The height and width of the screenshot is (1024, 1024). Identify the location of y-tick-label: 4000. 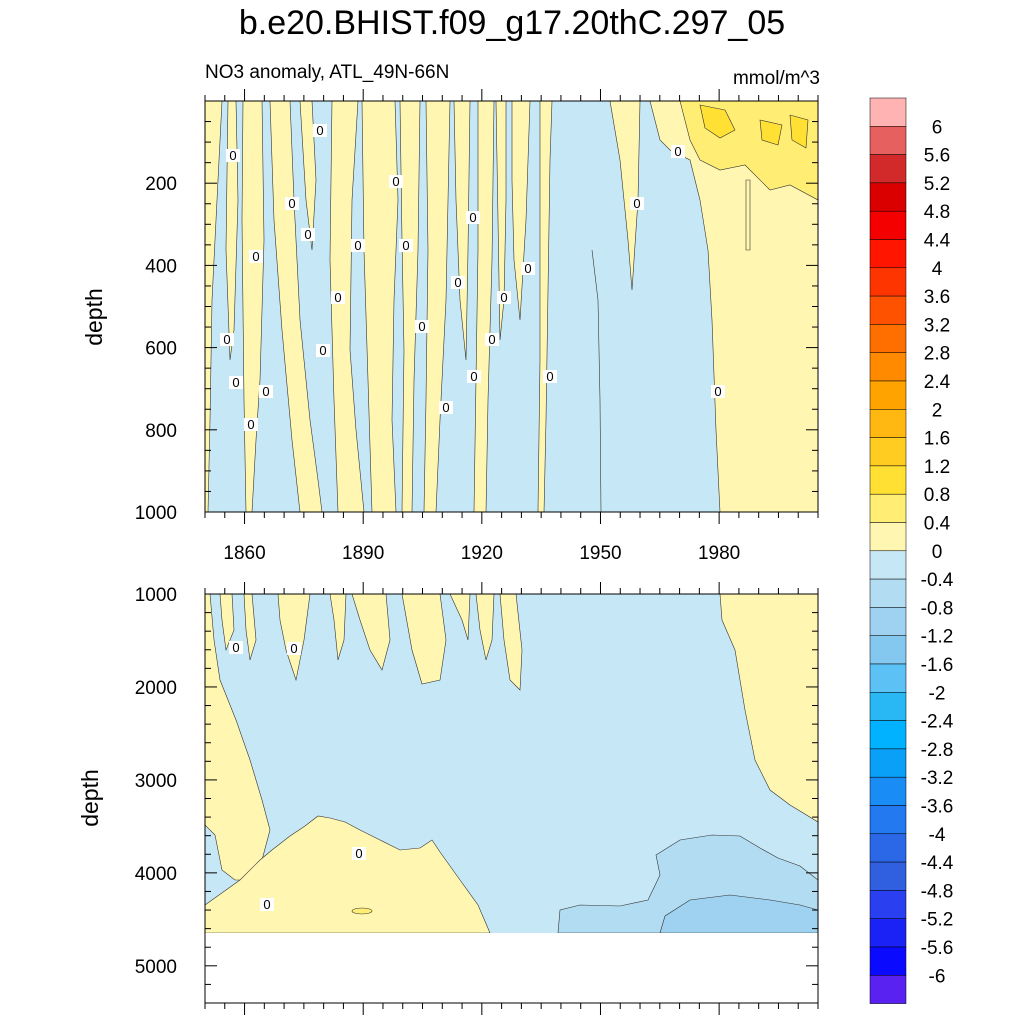
(156, 874).